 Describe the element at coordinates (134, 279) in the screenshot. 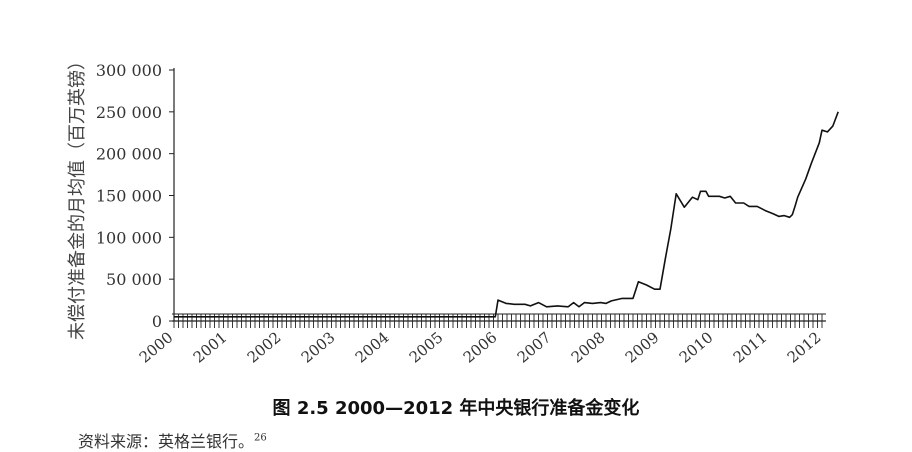

I see `y-tick-label: 50 000` at that location.